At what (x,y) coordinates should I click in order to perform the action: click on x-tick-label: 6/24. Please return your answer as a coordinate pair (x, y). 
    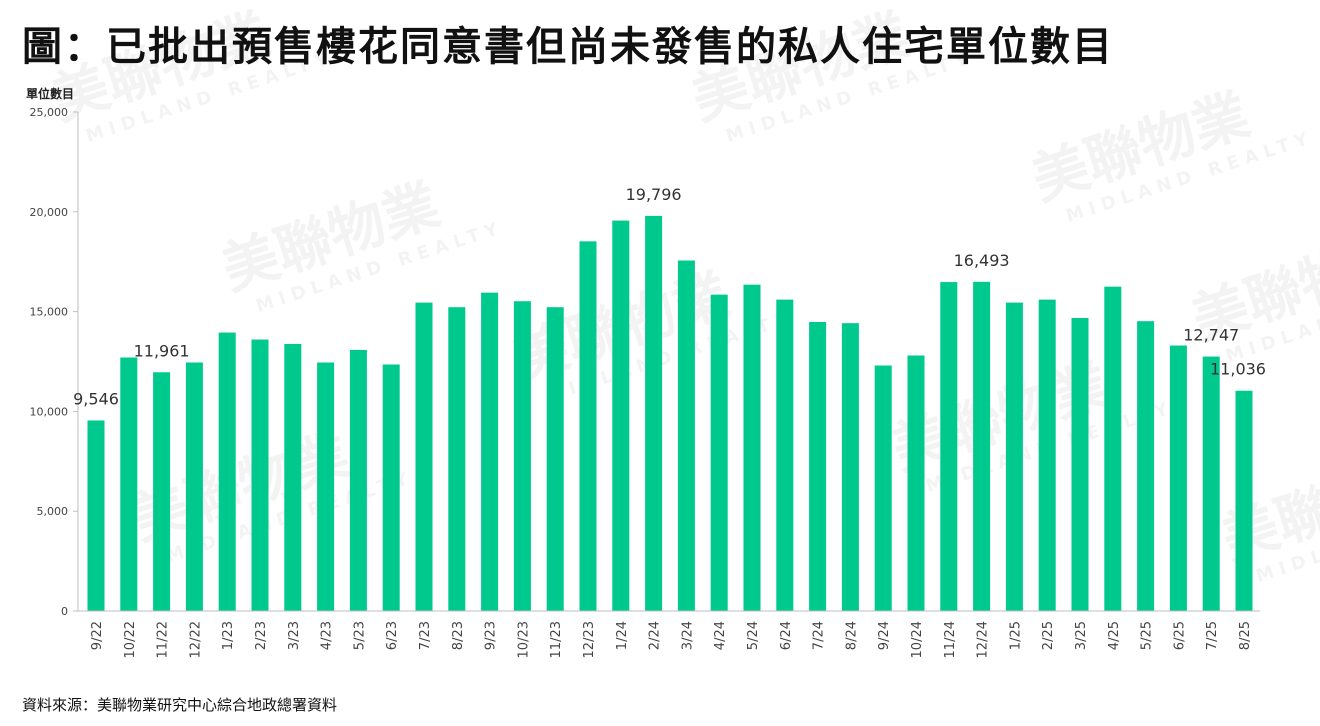
    Looking at the image, I should click on (786, 635).